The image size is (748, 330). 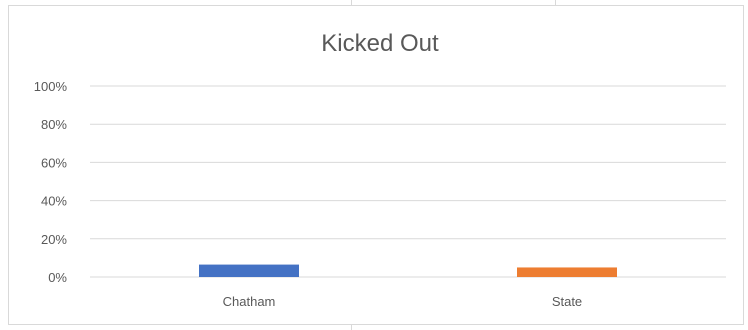 What do you see at coordinates (408, 270) in the screenshot?
I see `bars` at bounding box center [408, 270].